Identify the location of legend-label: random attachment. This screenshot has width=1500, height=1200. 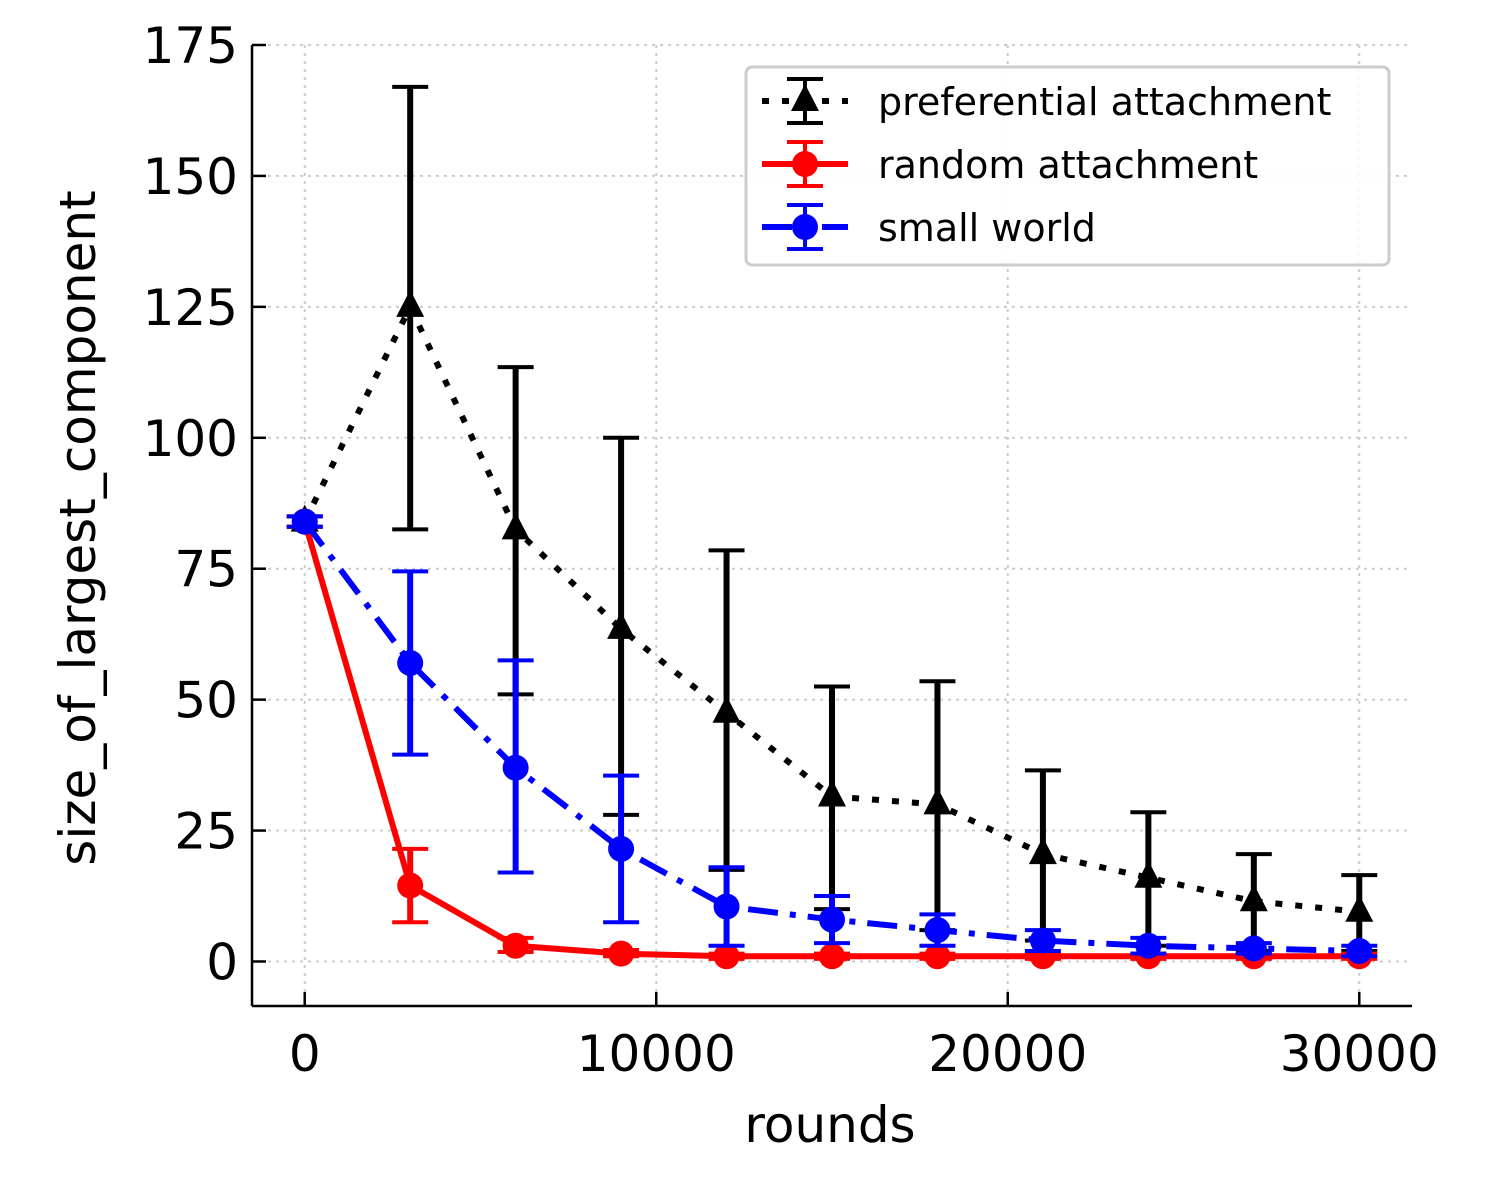
(1068, 165).